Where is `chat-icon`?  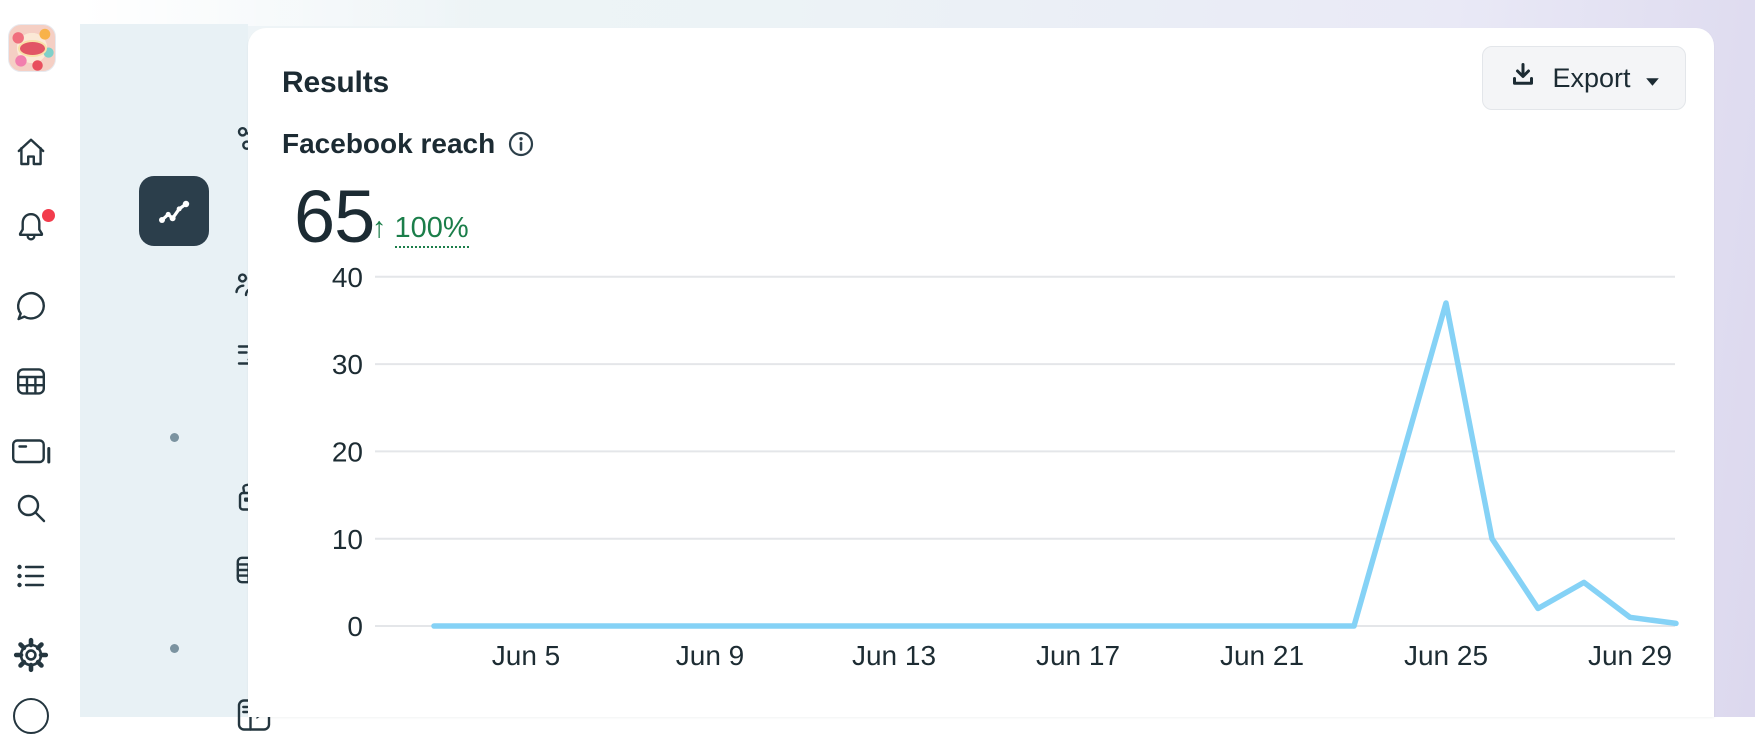 chat-icon is located at coordinates (31, 306).